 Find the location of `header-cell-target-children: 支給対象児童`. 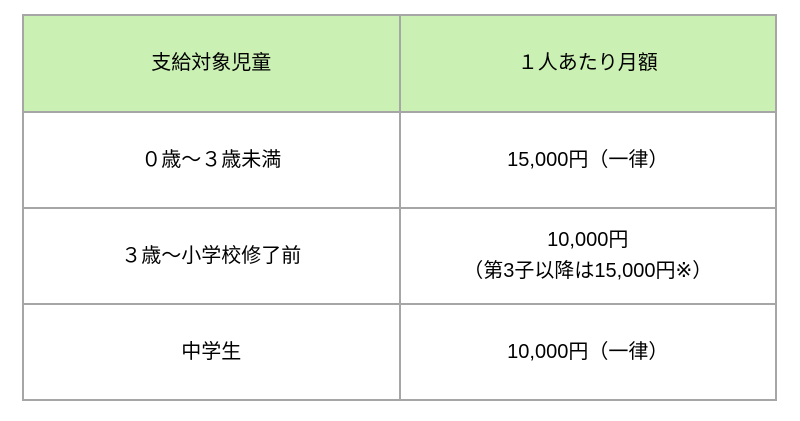

header-cell-target-children: 支給対象児童 is located at coordinates (211, 63).